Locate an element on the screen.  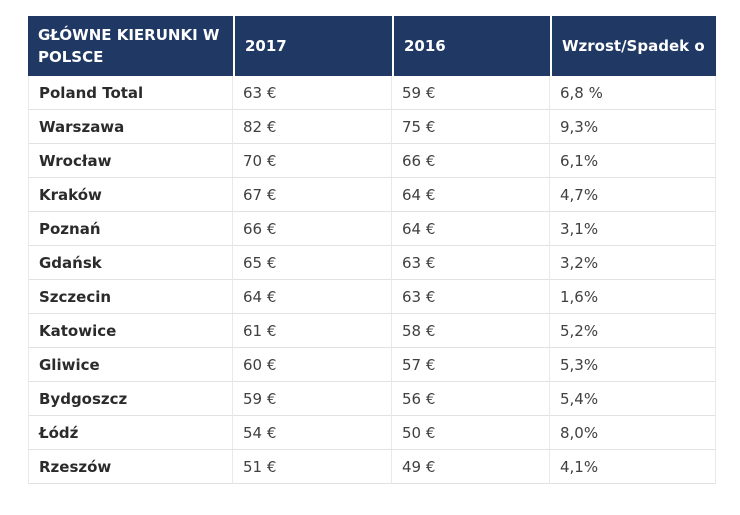
change-cell: 8,0% is located at coordinates (633, 433).